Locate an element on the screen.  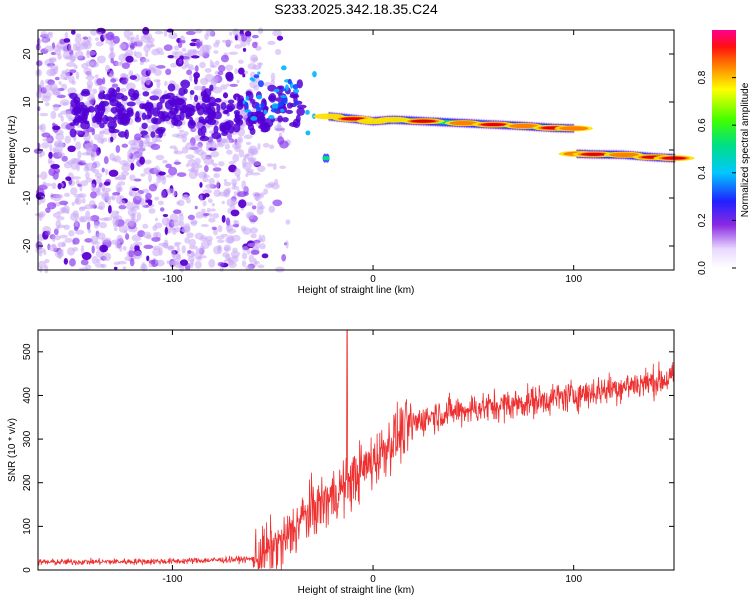
colorbar-tick-label: 0.4 is located at coordinates (702, 172).